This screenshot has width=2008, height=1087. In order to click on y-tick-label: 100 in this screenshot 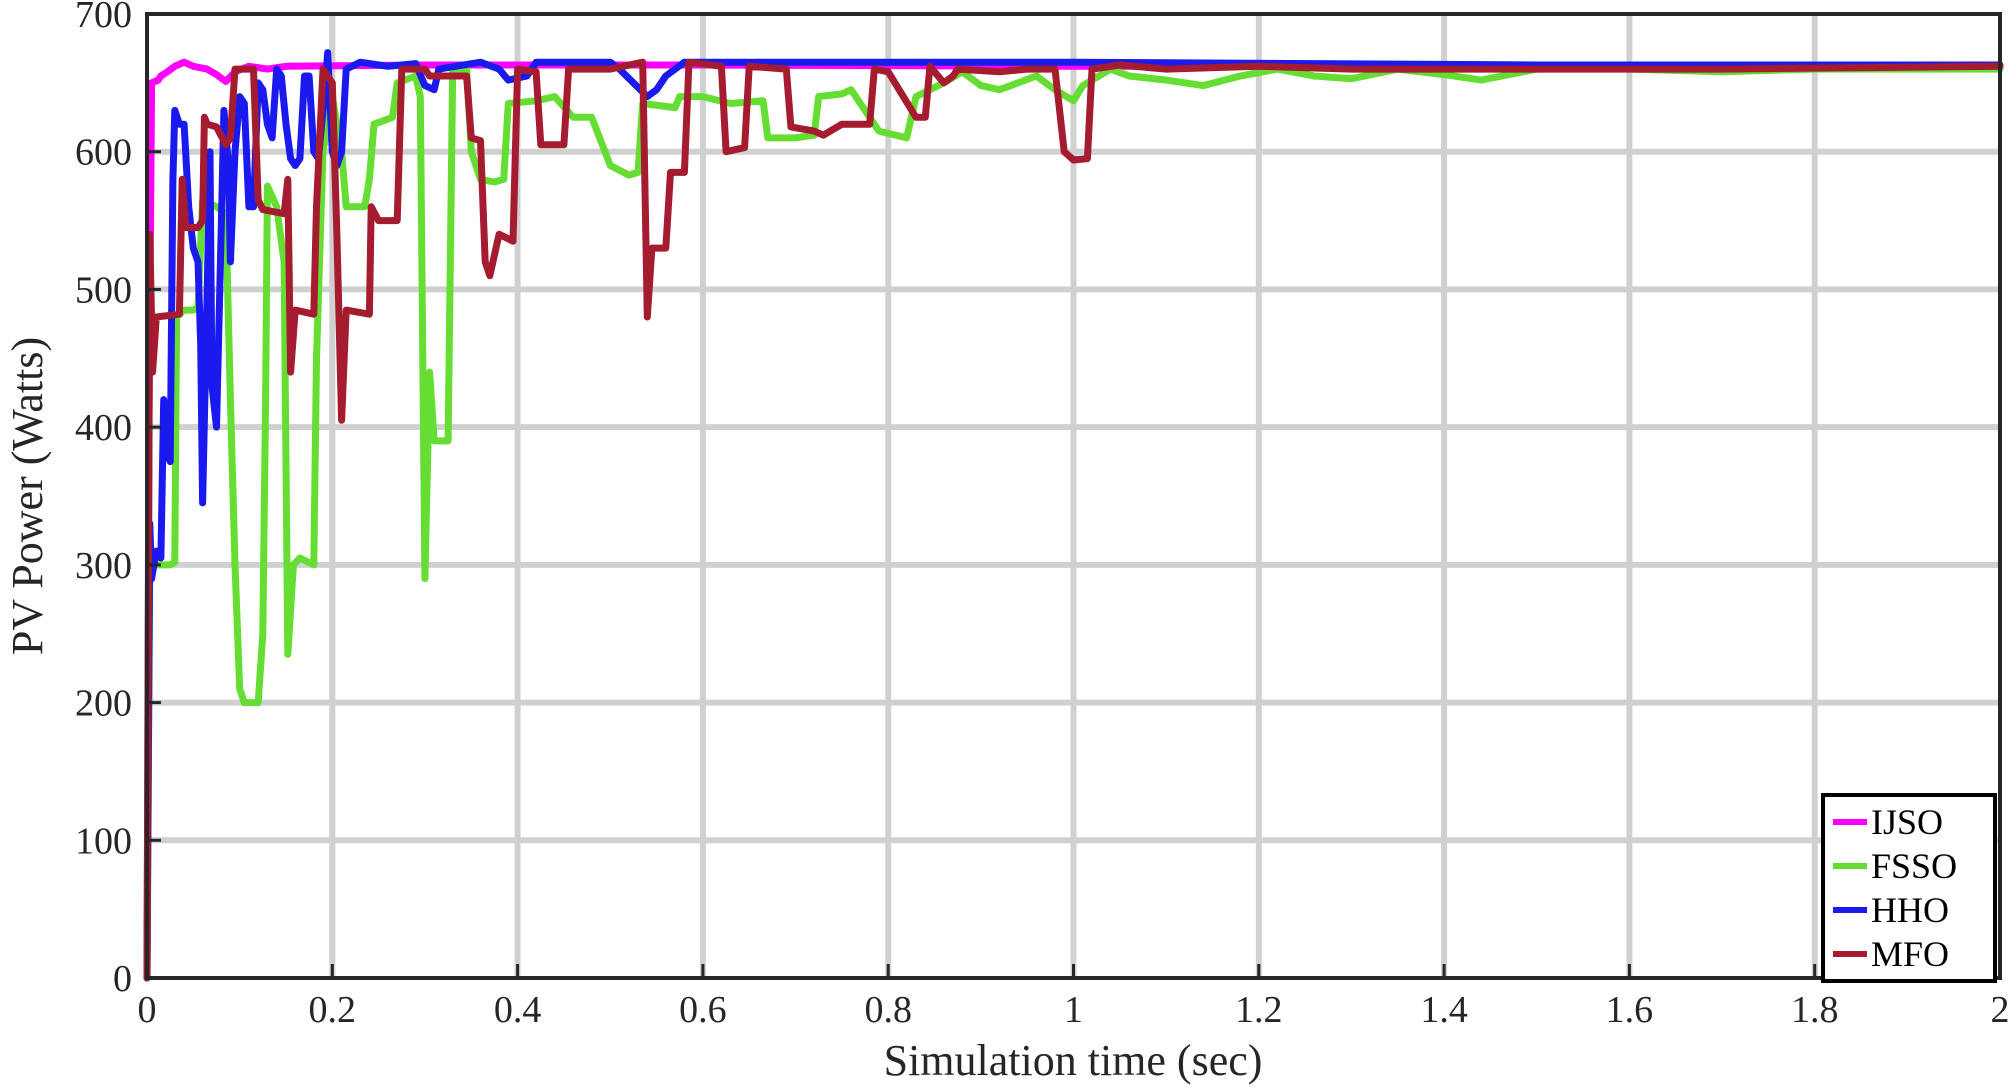, I will do `click(103, 841)`.